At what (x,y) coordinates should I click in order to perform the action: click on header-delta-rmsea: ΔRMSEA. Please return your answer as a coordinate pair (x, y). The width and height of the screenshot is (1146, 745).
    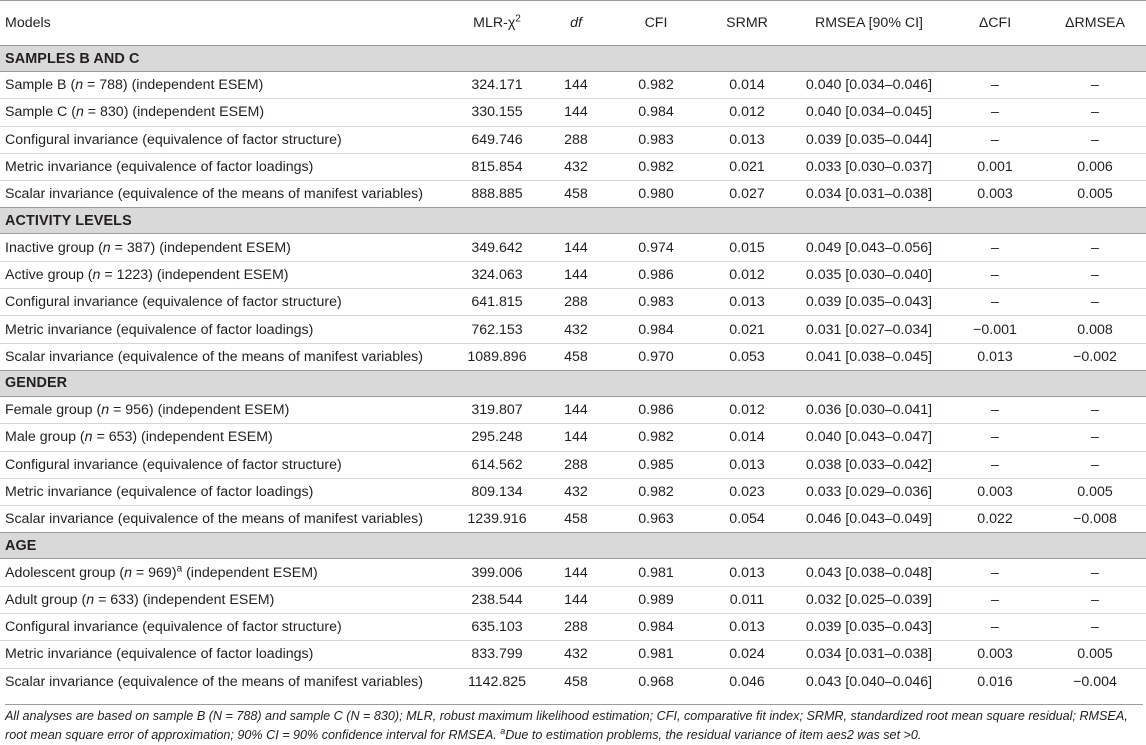
    Looking at the image, I should click on (1095, 23).